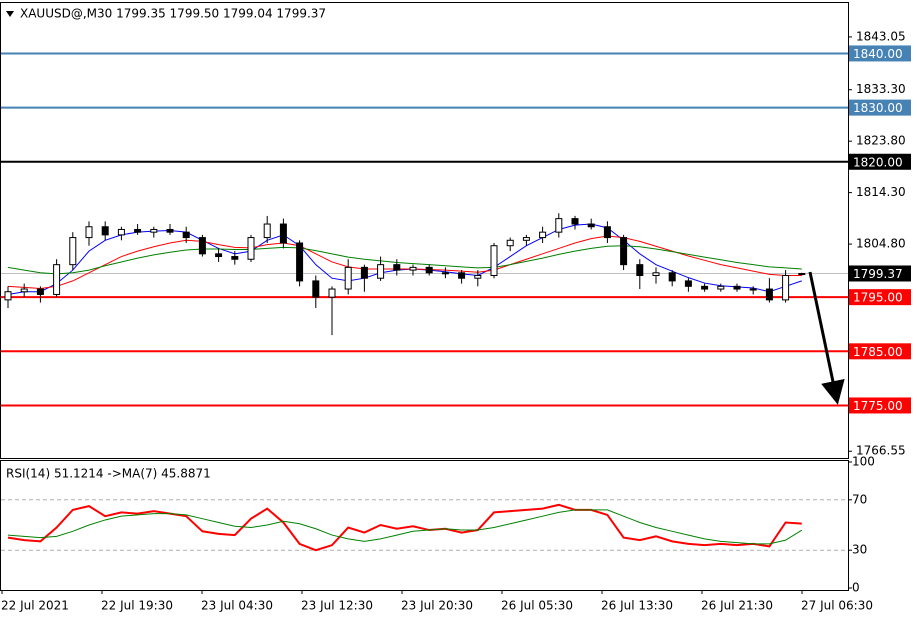 The width and height of the screenshot is (917, 627). I want to click on level-label: 1840.00, so click(878, 54).